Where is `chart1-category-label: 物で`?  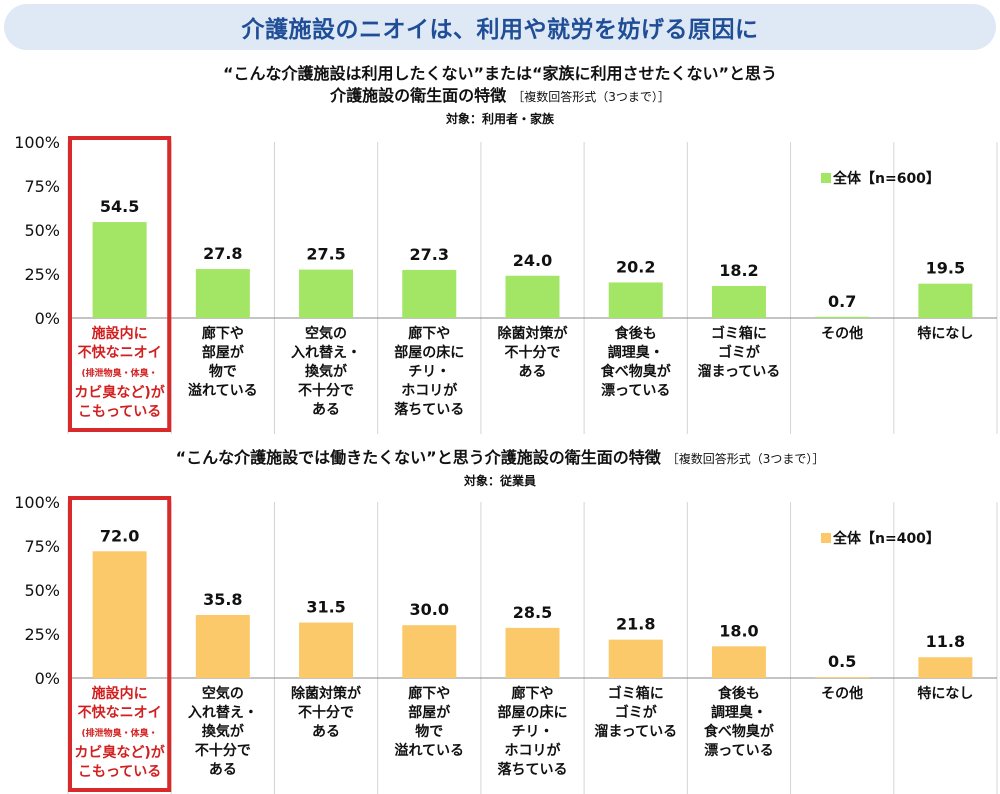 chart1-category-label: 物で is located at coordinates (223, 371).